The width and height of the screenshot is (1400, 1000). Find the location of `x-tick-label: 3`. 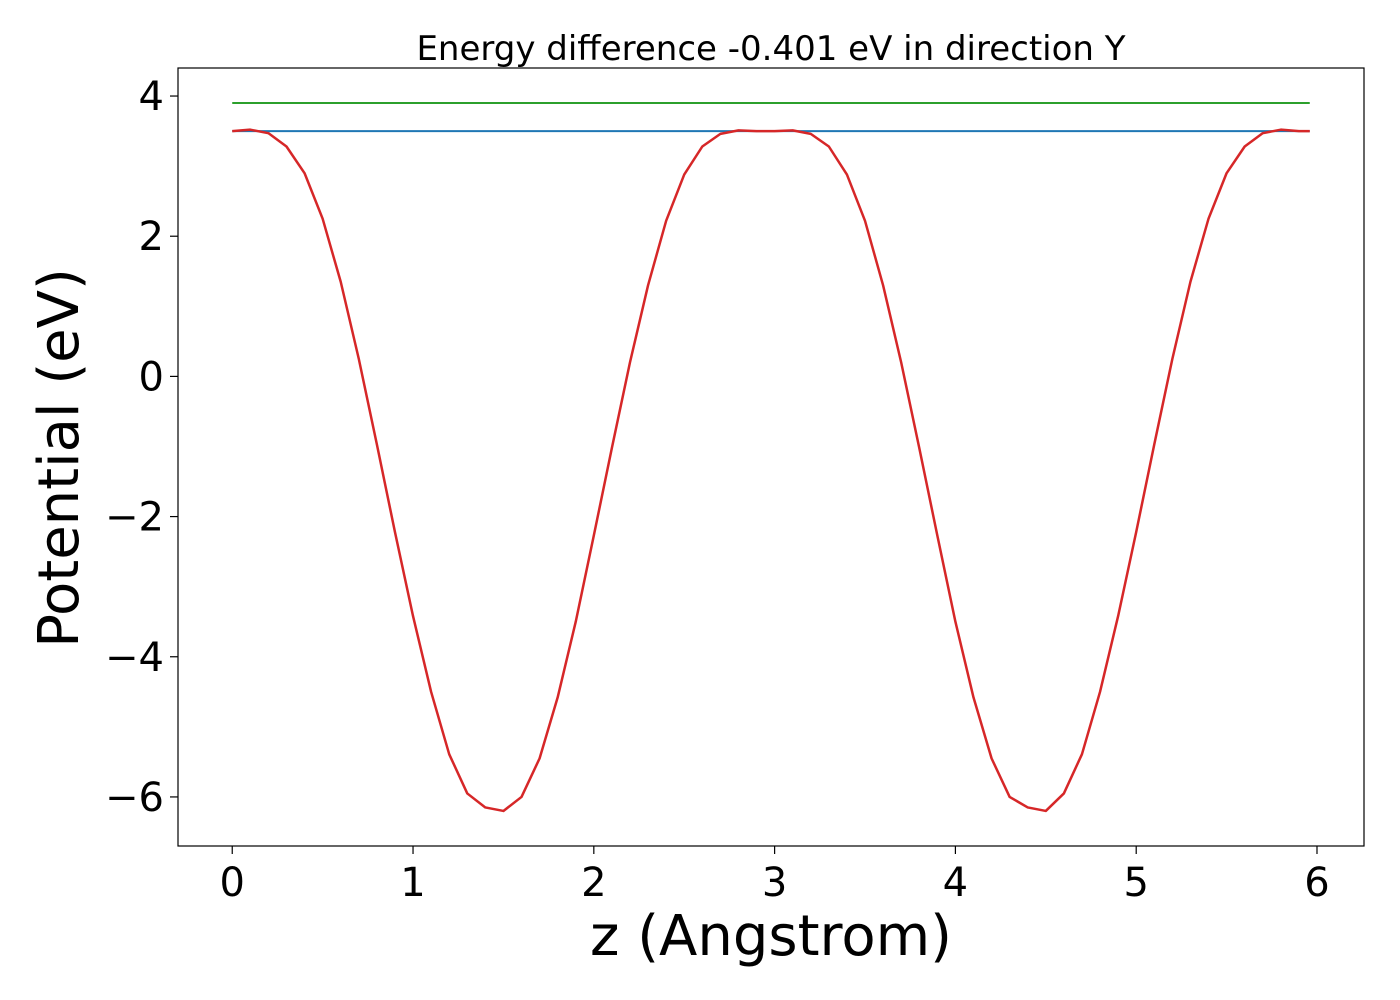

x-tick-label: 3 is located at coordinates (774, 883).